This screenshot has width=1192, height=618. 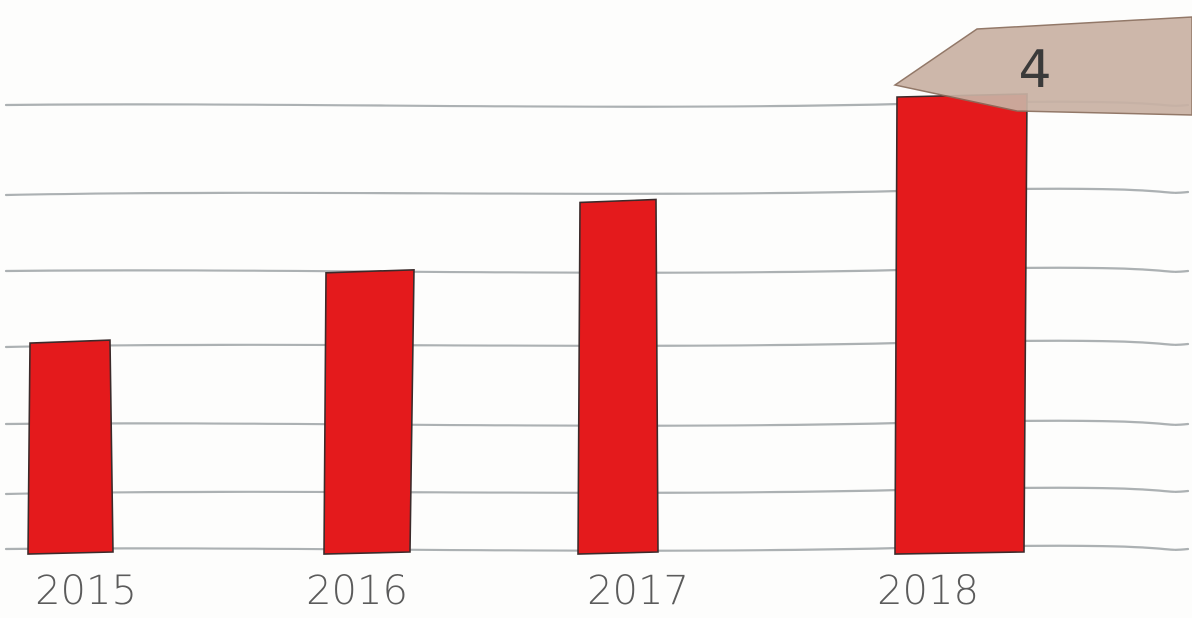 What do you see at coordinates (1034, 70) in the screenshot?
I see `annotation-label: 4` at bounding box center [1034, 70].